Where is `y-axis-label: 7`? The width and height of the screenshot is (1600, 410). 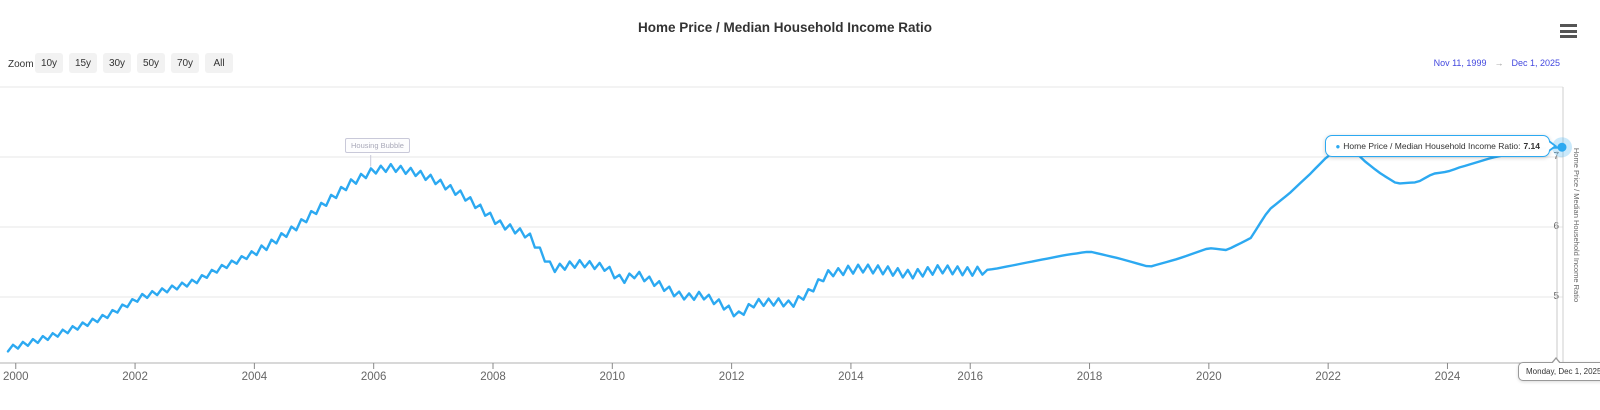 y-axis-label: 7 is located at coordinates (1556, 156).